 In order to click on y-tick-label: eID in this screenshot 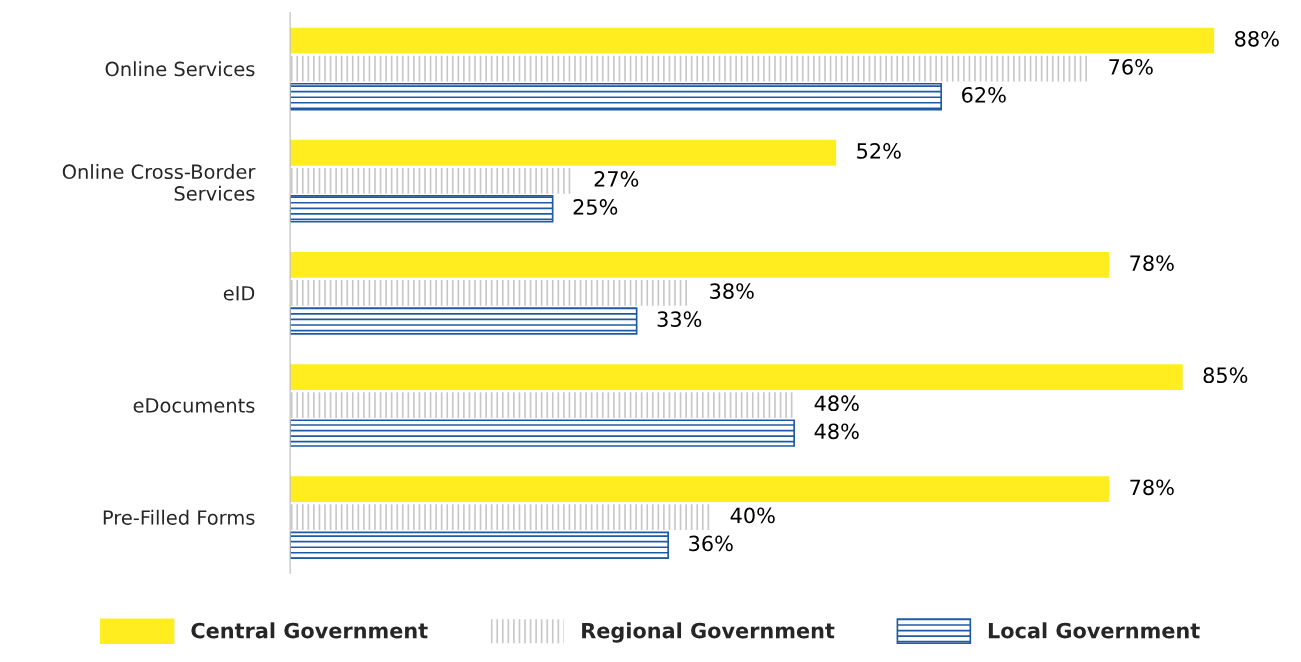, I will do `click(239, 293)`.